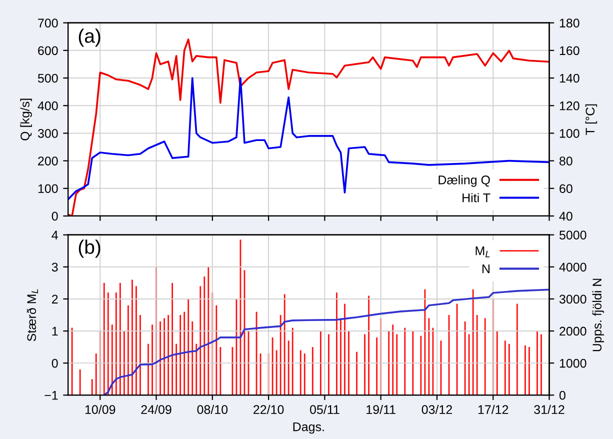 This screenshot has width=613, height=439. I want to click on x-tick-label: 19/11, so click(381, 409).